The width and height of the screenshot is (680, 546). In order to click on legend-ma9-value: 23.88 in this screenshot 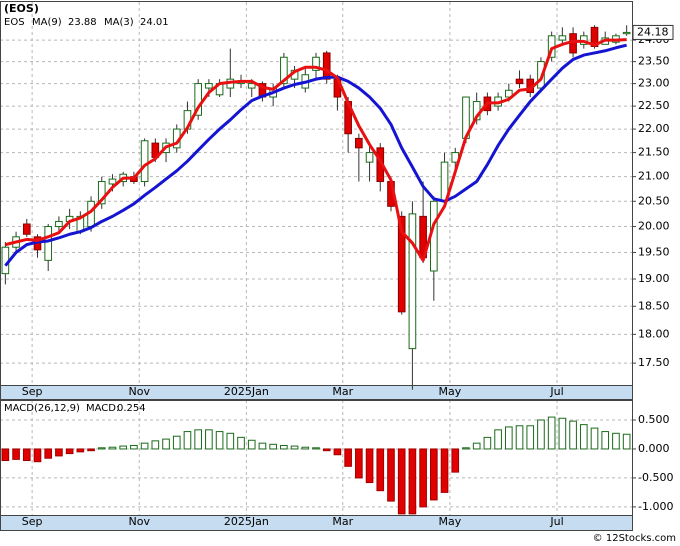, I will do `click(82, 22)`.